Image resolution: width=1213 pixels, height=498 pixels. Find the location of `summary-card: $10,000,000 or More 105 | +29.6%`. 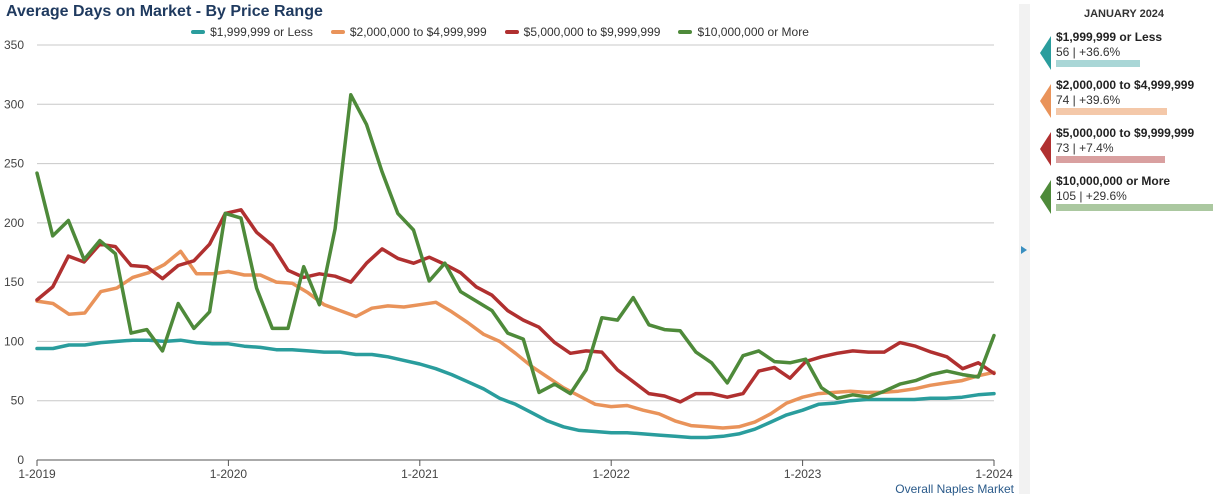

summary-card: $10,000,000 or More 105 | +29.6% is located at coordinates (1124, 196).